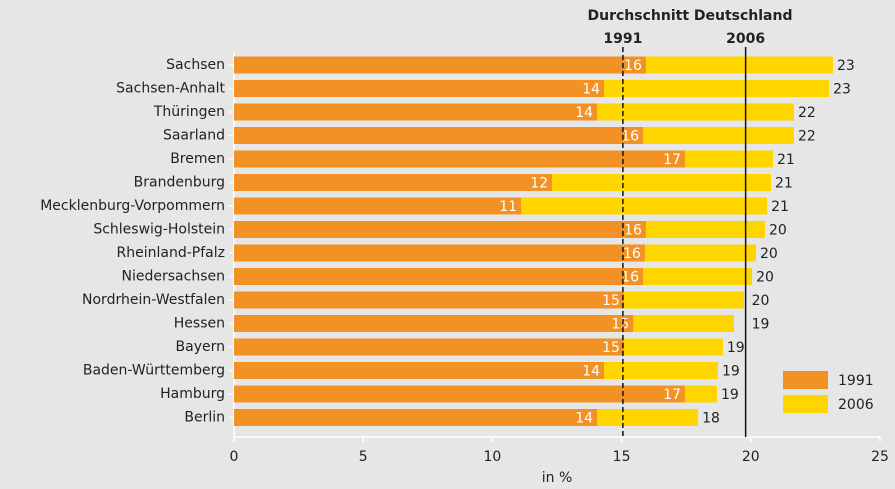 This screenshot has height=489, width=895. I want to click on y-tick-label: Hamburg, so click(192, 394).